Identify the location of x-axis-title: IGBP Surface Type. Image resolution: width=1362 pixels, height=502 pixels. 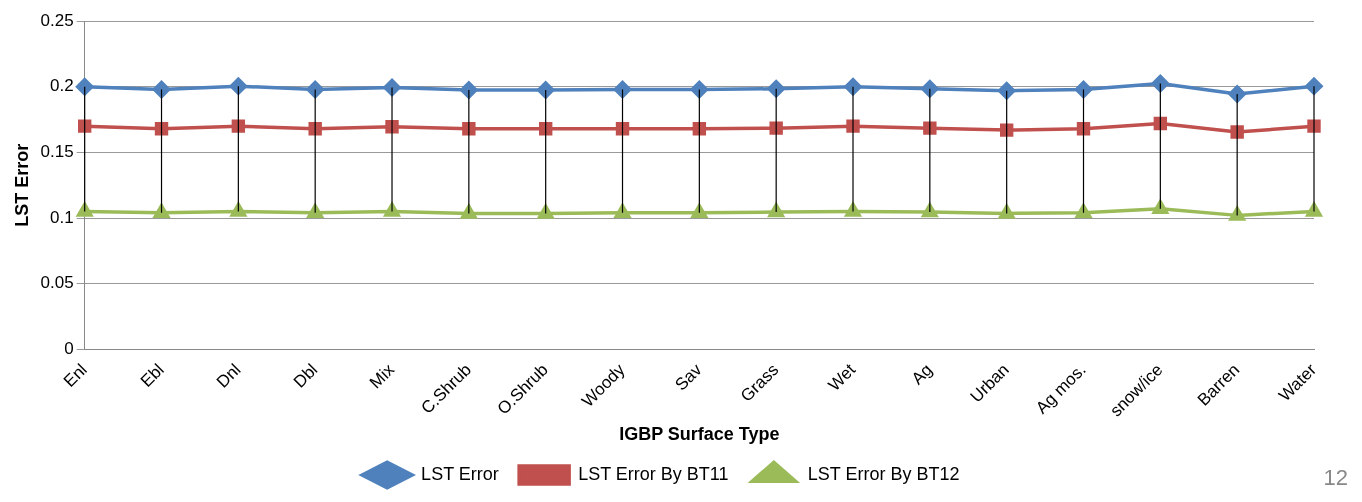
(699, 434).